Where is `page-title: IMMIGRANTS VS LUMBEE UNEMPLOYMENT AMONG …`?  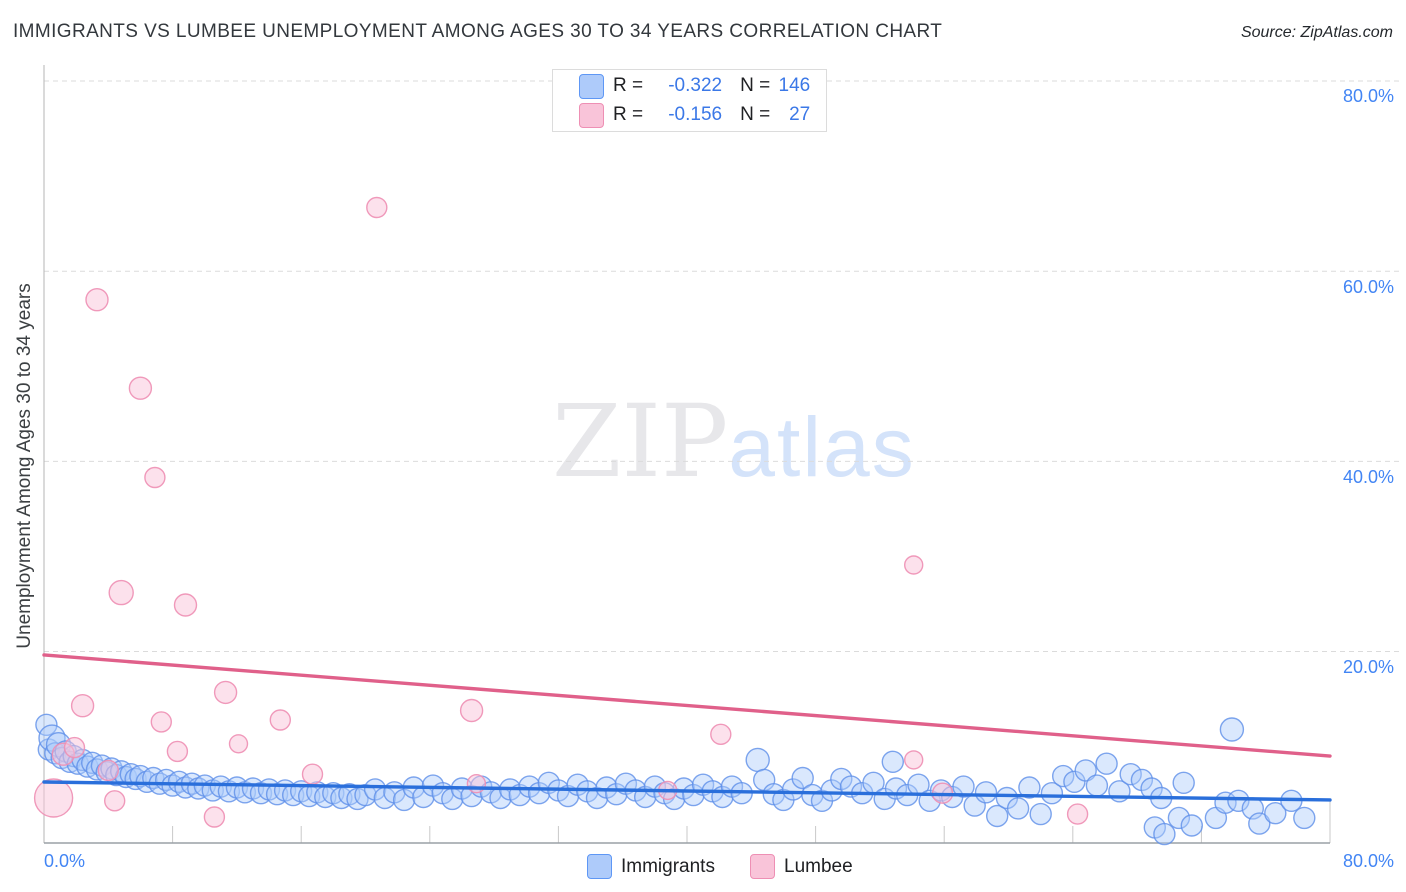
page-title: IMMIGRANTS VS LUMBEE UNEMPLOYMENT AMONG … is located at coordinates (478, 31).